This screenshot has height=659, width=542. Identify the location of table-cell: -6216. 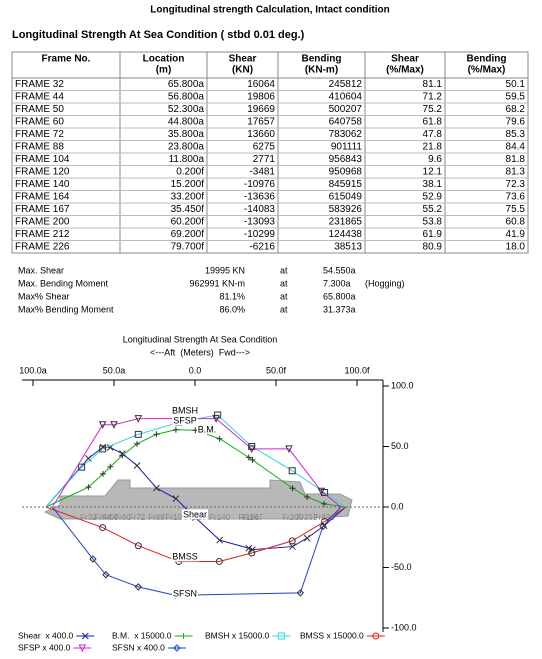
(262, 247).